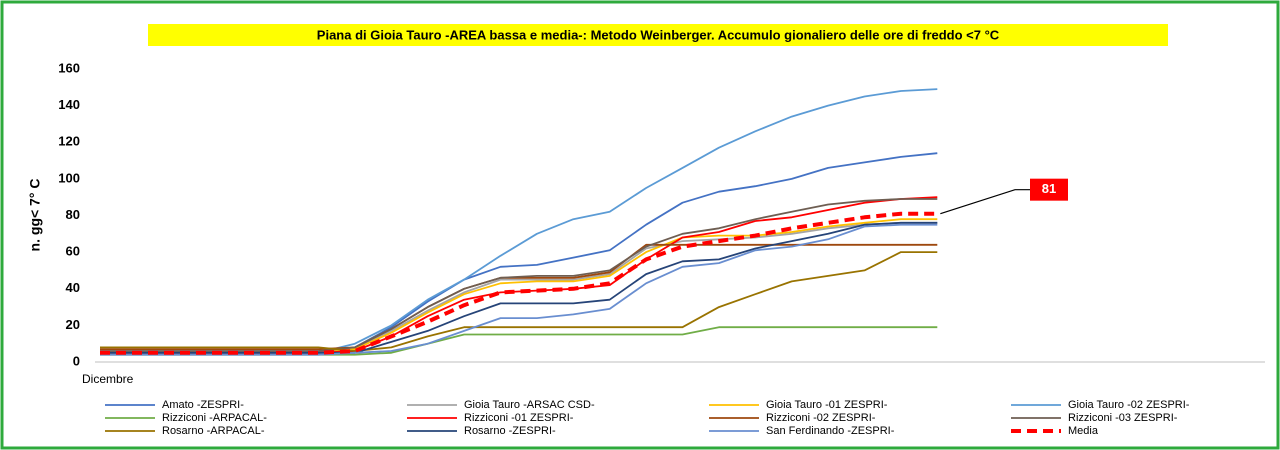 Image resolution: width=1280 pixels, height=450 pixels. I want to click on annotation-leader, so click(985, 202).